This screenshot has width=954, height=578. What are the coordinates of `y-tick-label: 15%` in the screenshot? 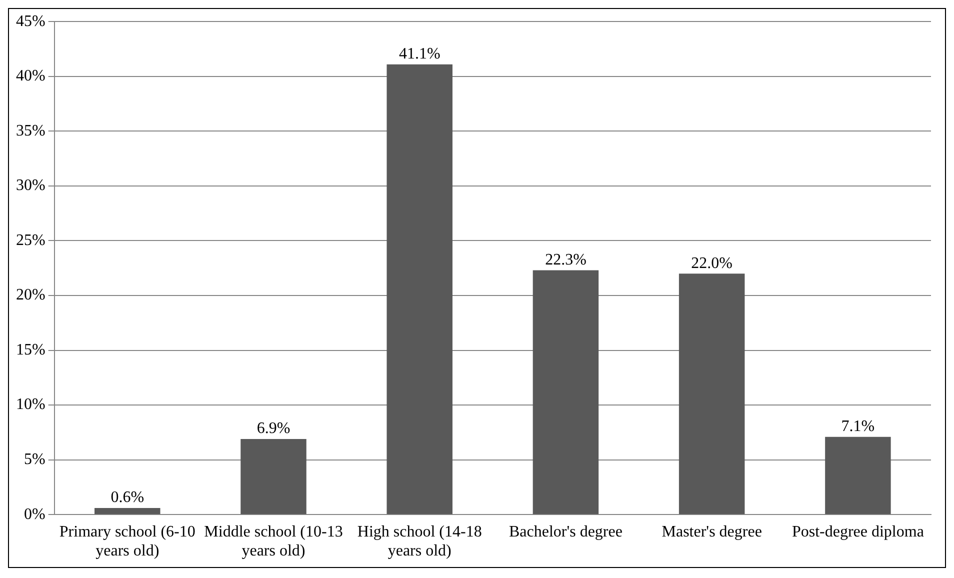 It's located at (31, 349).